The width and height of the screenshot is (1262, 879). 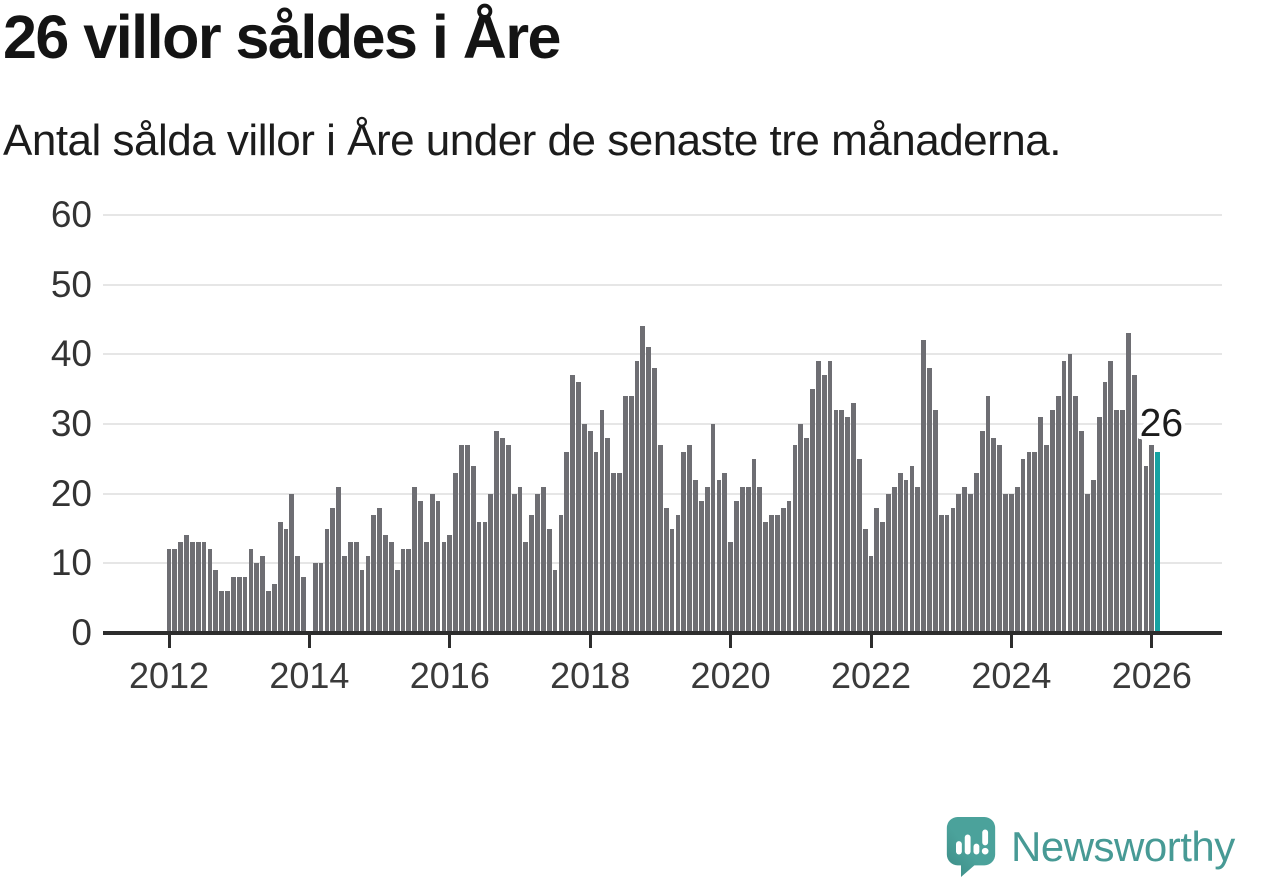 I want to click on x-axis-label: 2022, so click(x=871, y=675).